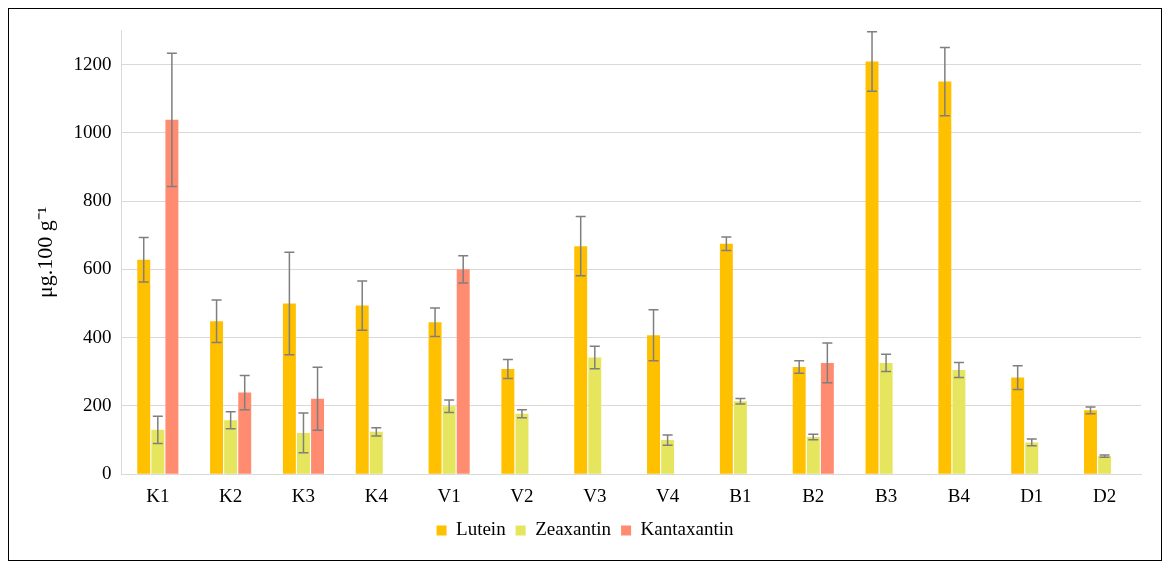 The image size is (1170, 569). Describe the element at coordinates (97, 268) in the screenshot. I see `y-tick-label: 600` at that location.